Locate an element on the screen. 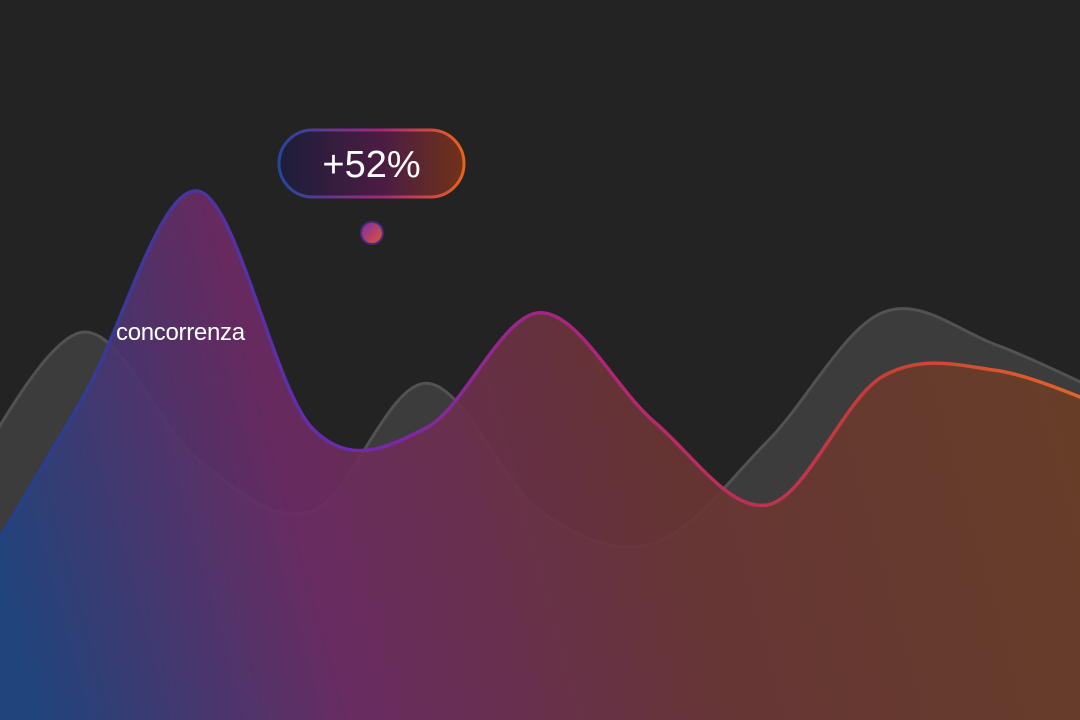  callout-background is located at coordinates (371, 163).